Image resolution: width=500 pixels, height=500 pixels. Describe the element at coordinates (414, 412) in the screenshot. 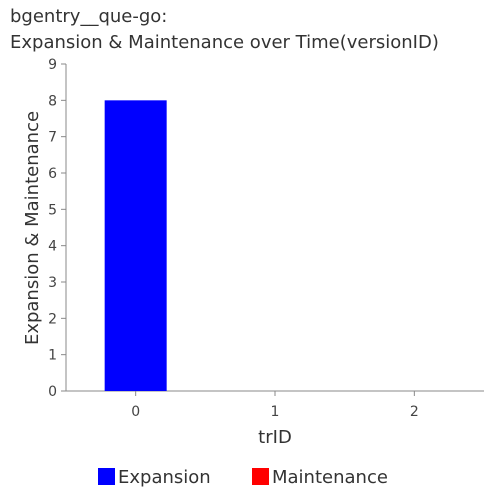

I see `x-tick-label: 2` at that location.